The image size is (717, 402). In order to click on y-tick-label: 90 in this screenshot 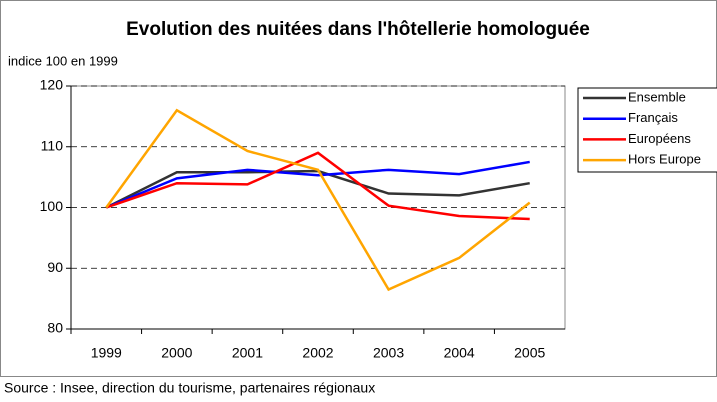, I will do `click(55, 267)`.